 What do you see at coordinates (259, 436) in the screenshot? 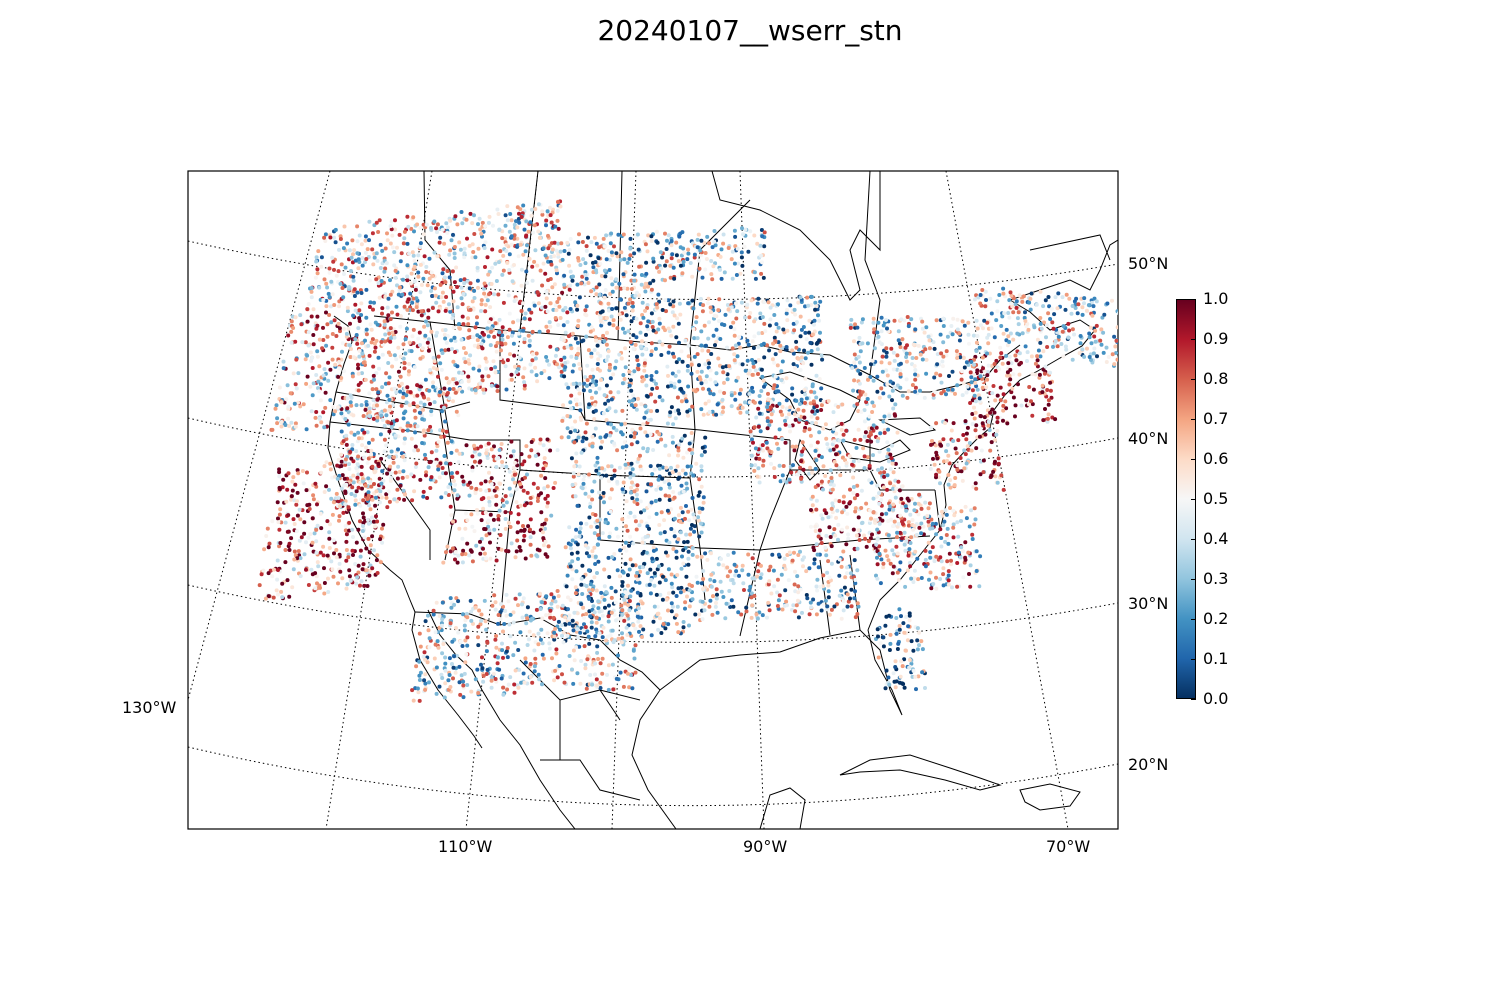
I see `meridian-130w` at bounding box center [259, 436].